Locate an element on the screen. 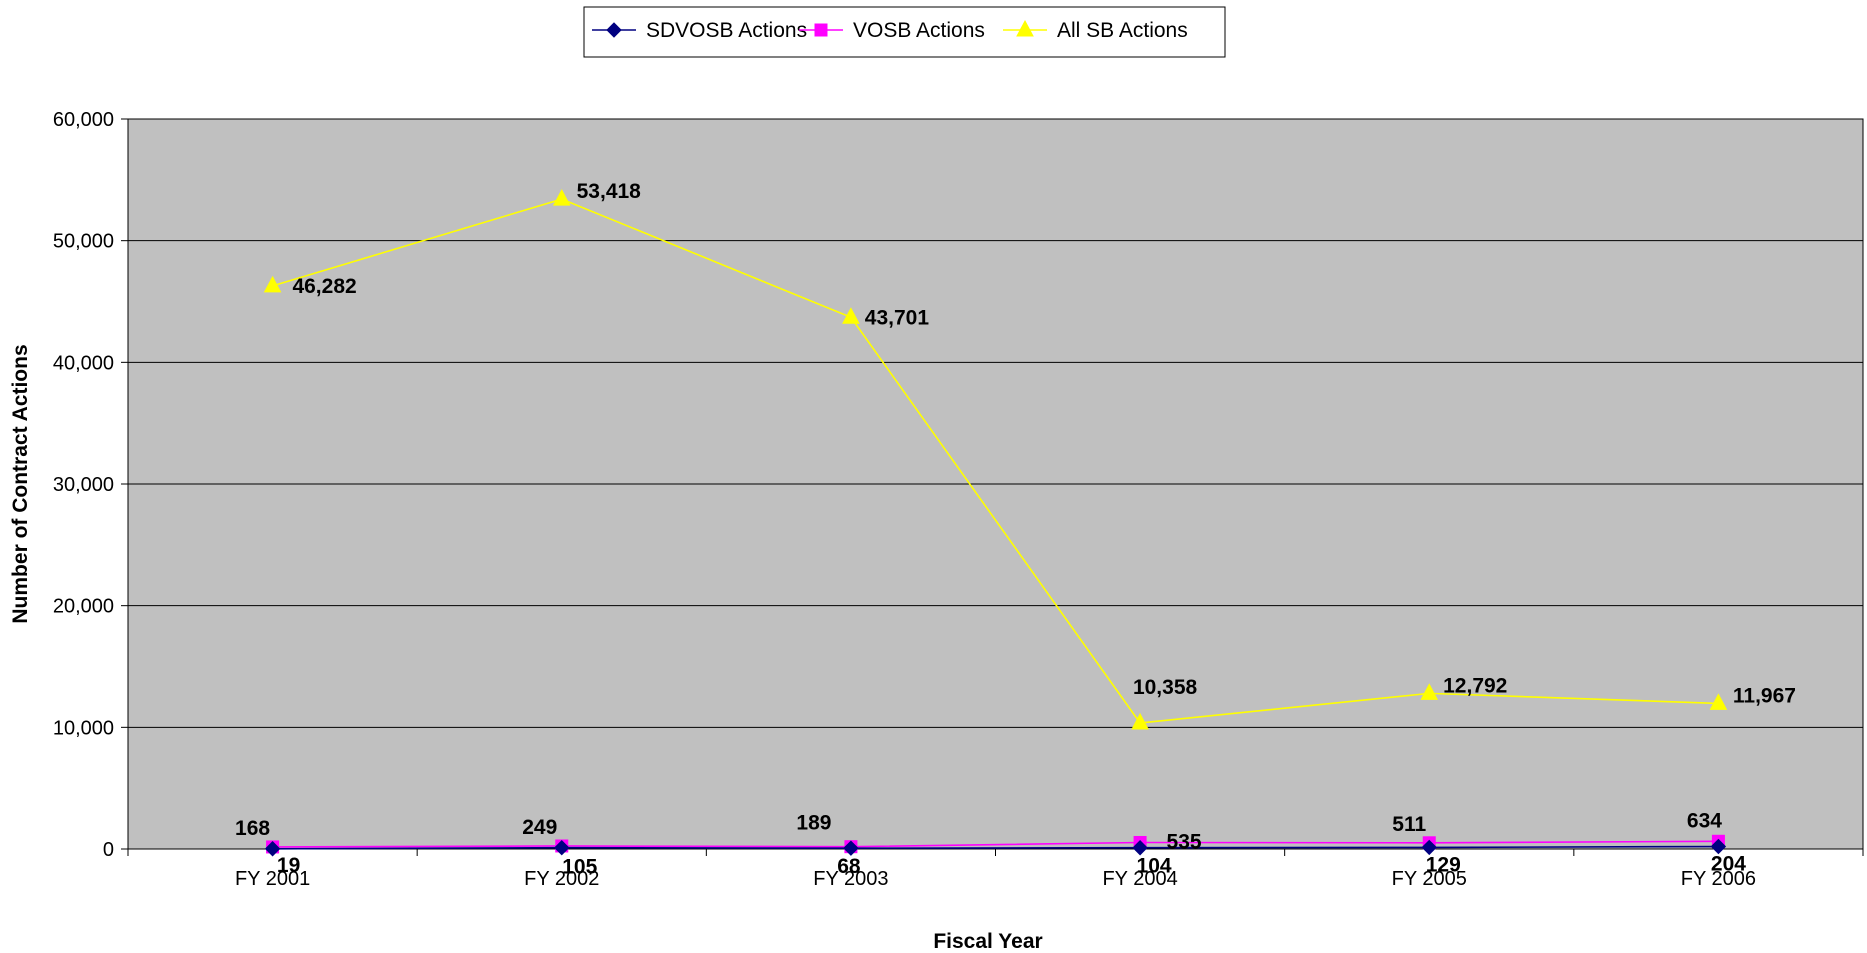  data-label: 46,282 is located at coordinates (324, 286).